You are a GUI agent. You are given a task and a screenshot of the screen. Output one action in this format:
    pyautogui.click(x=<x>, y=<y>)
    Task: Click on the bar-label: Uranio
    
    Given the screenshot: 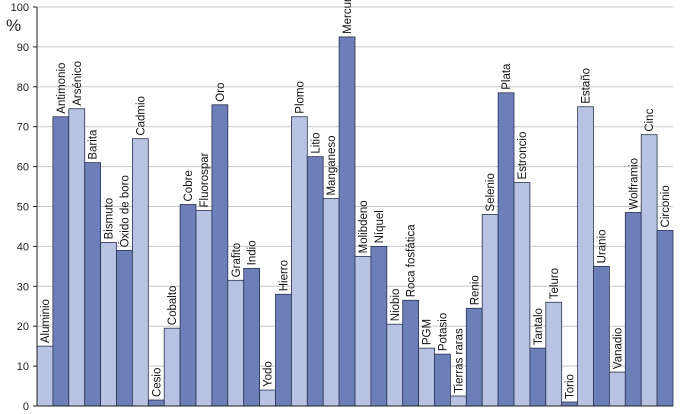 What is the action you would take?
    pyautogui.click(x=602, y=246)
    